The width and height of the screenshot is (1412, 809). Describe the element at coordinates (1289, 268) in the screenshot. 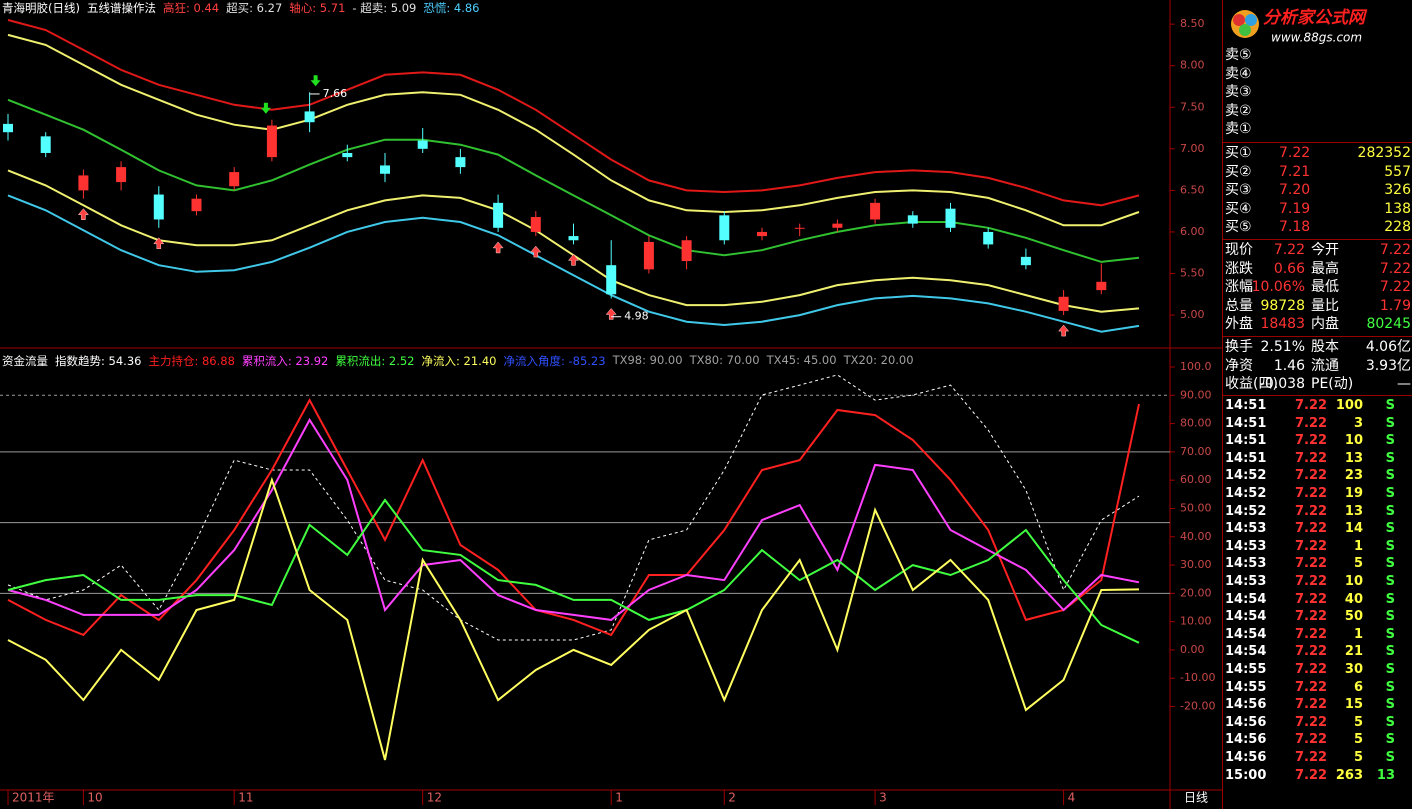

I see `stat-value: 0.66` at that location.